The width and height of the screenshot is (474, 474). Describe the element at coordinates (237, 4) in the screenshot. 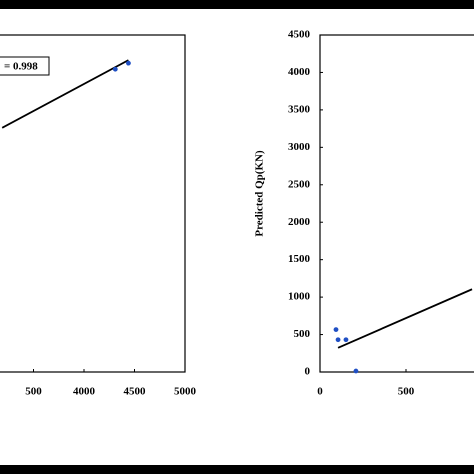

I see `top-border` at that location.